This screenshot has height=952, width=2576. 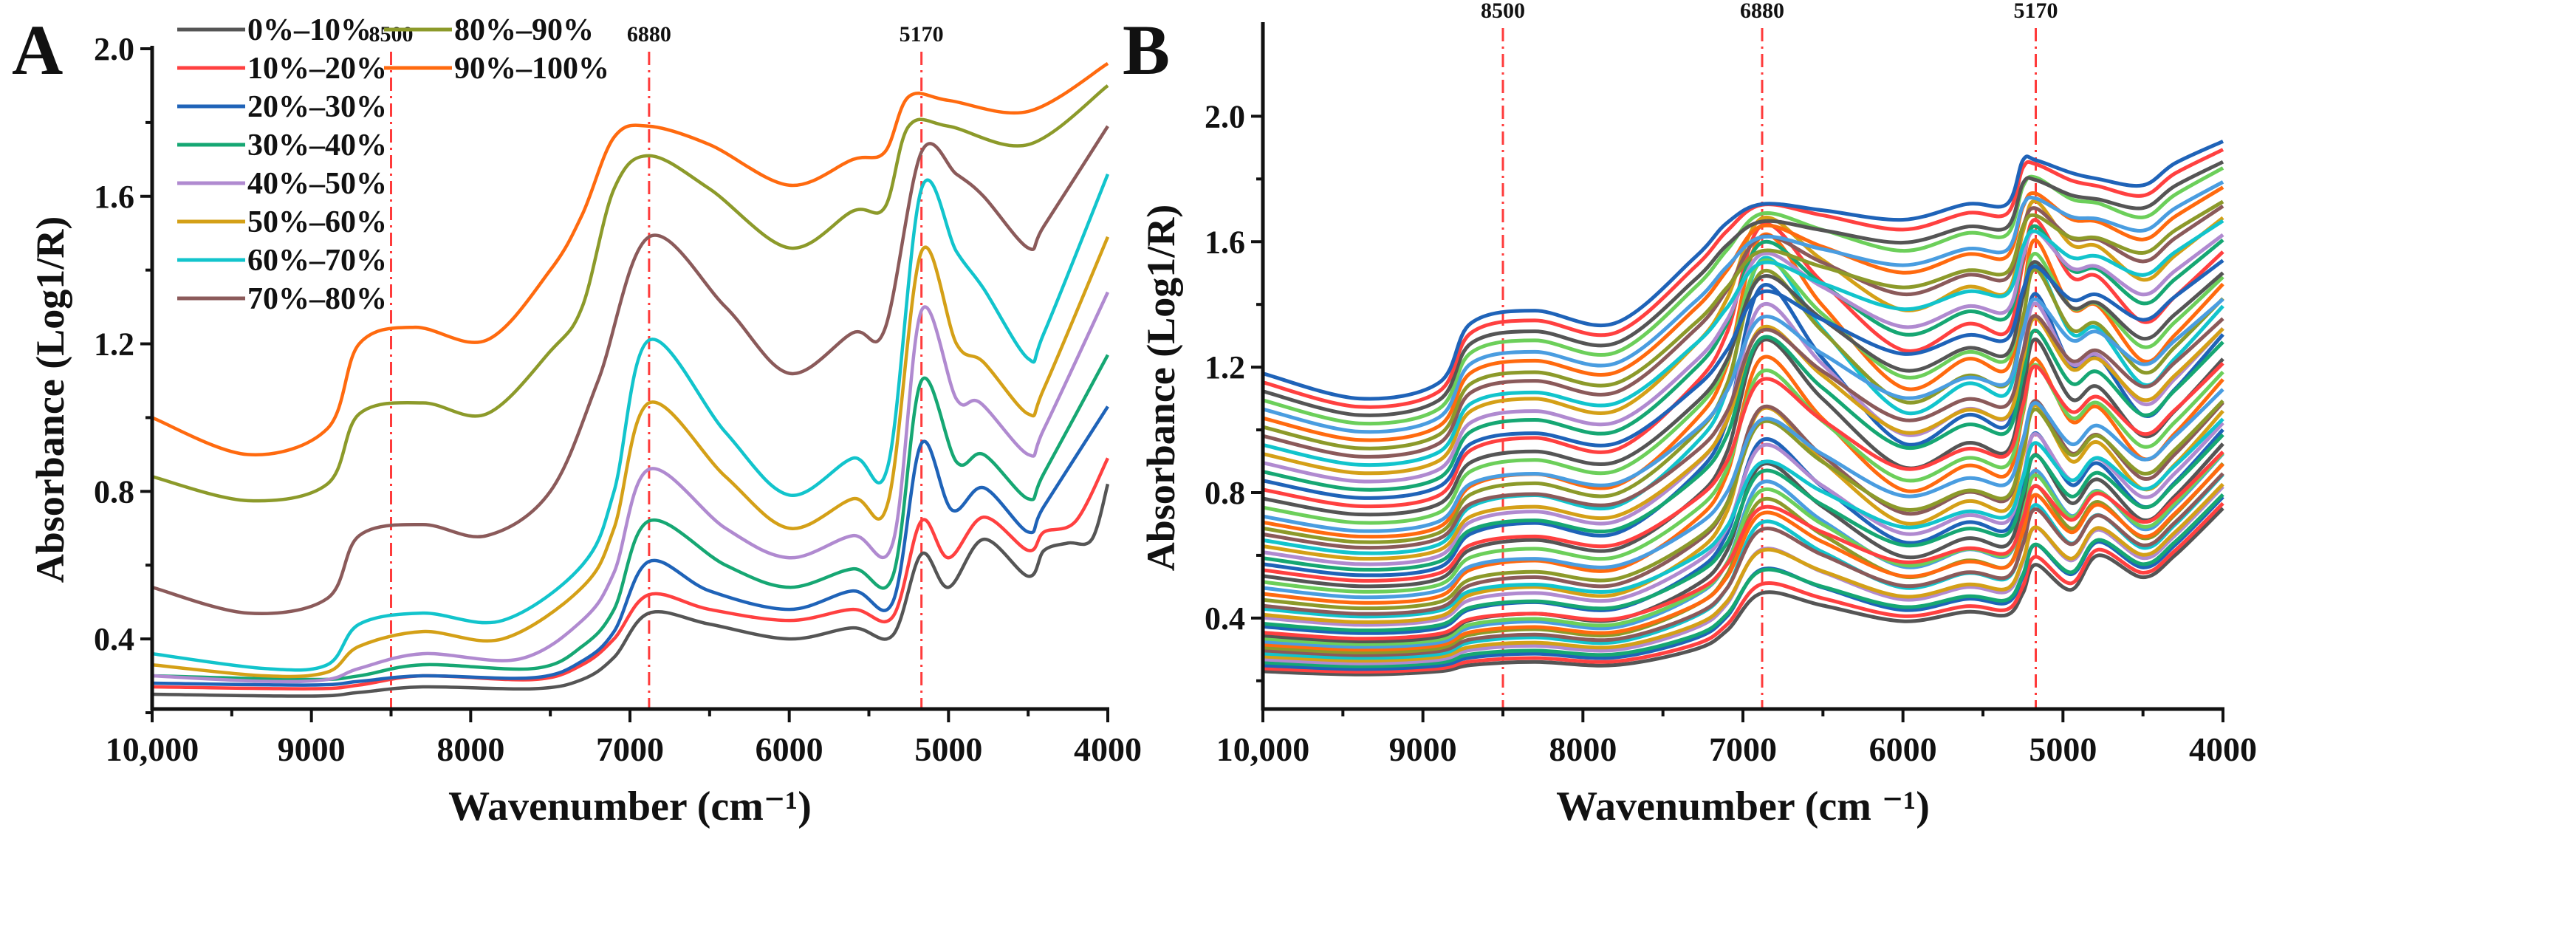 I want to click on legend-item: 20%–30%, so click(x=282, y=107).